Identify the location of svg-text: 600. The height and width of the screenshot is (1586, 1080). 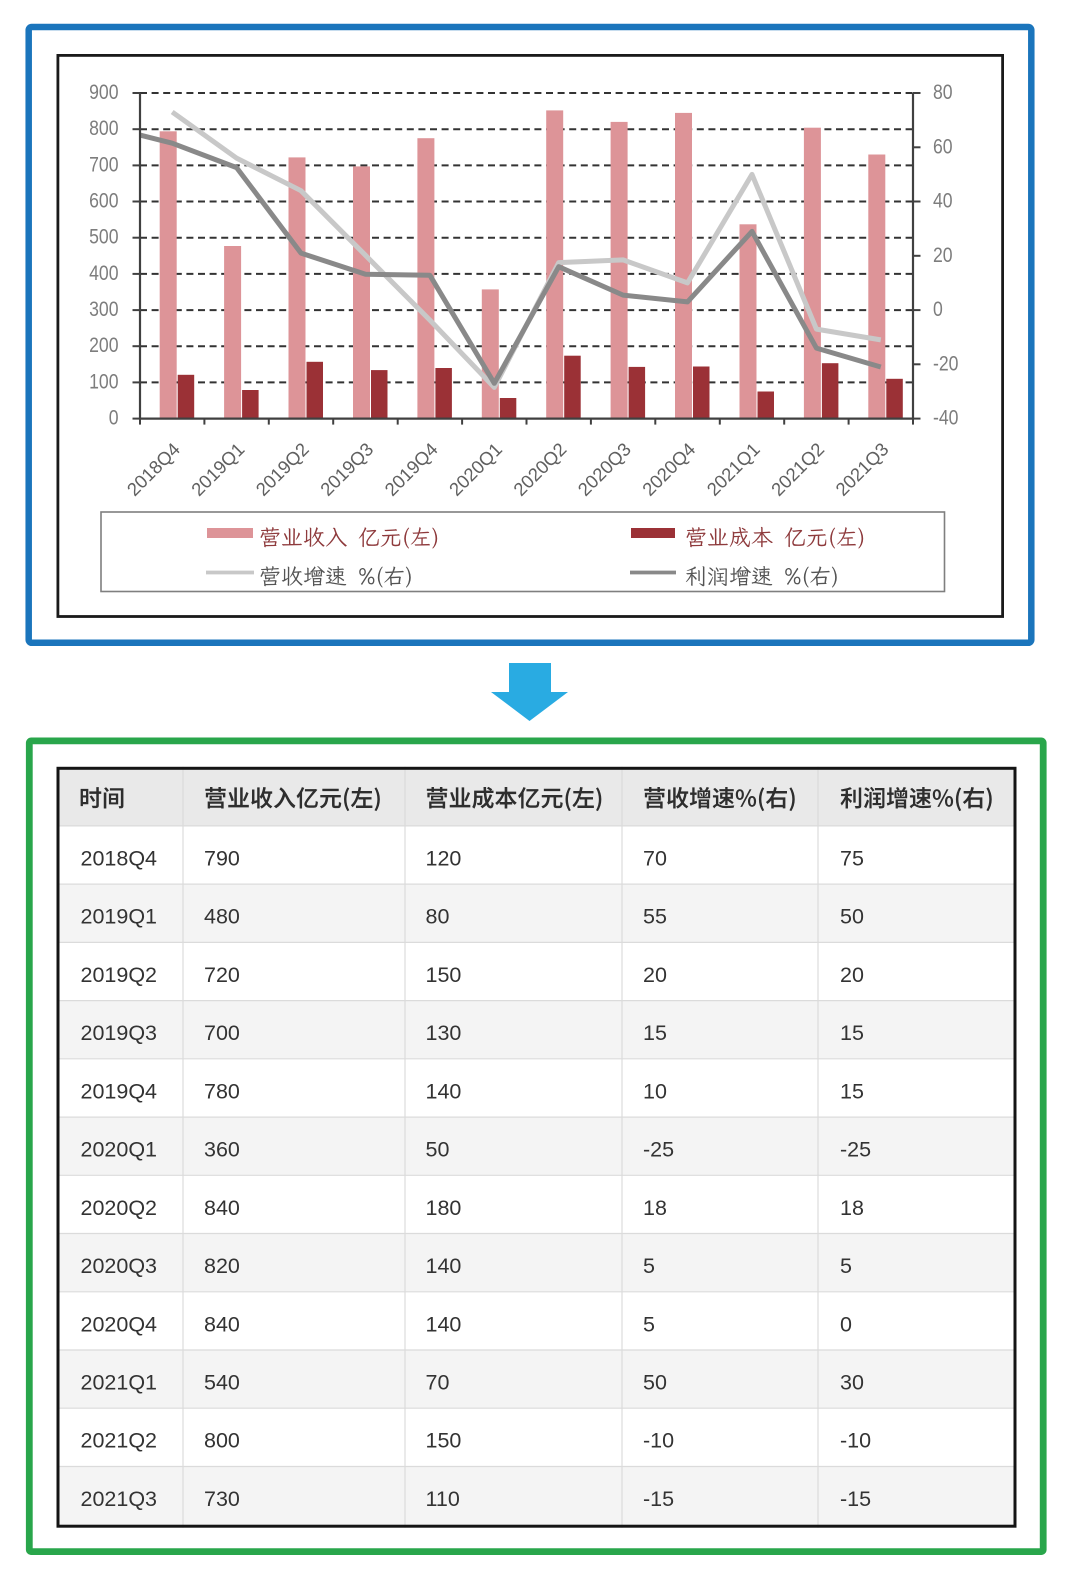
(103, 201).